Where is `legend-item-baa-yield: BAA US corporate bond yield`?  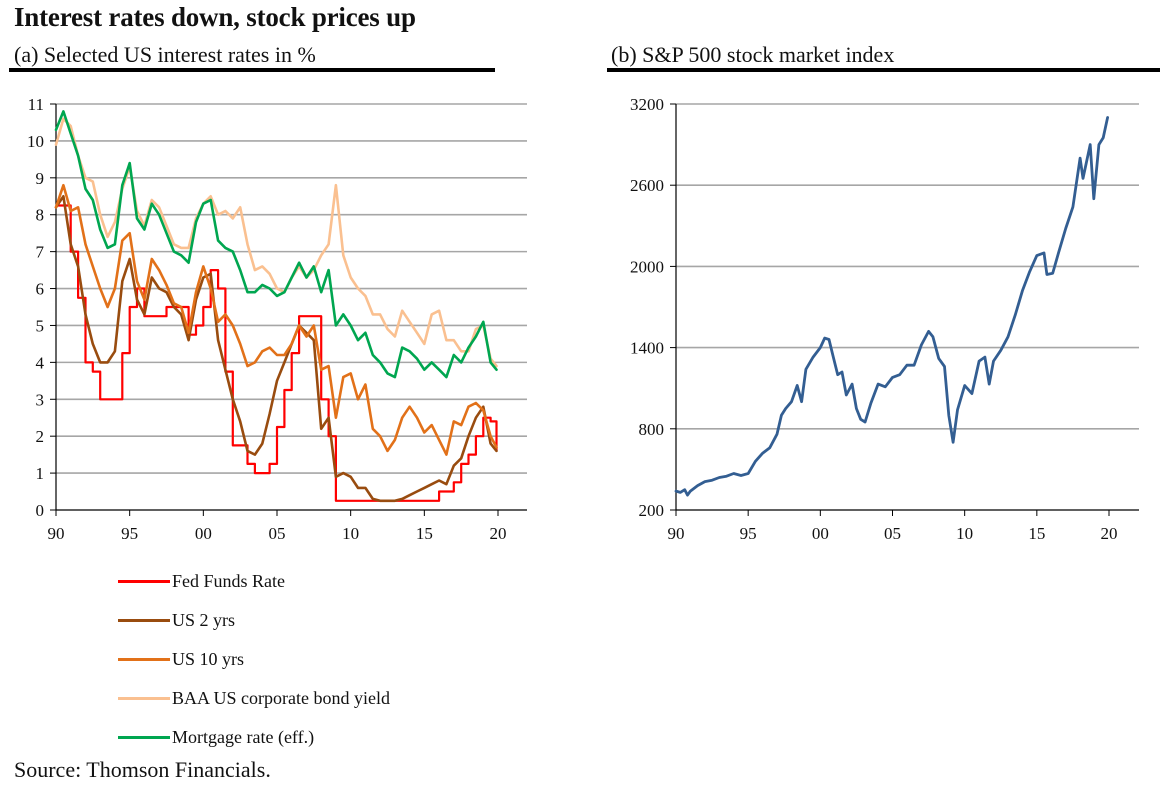
legend-item-baa-yield: BAA US corporate bond yield is located at coordinates (254, 698).